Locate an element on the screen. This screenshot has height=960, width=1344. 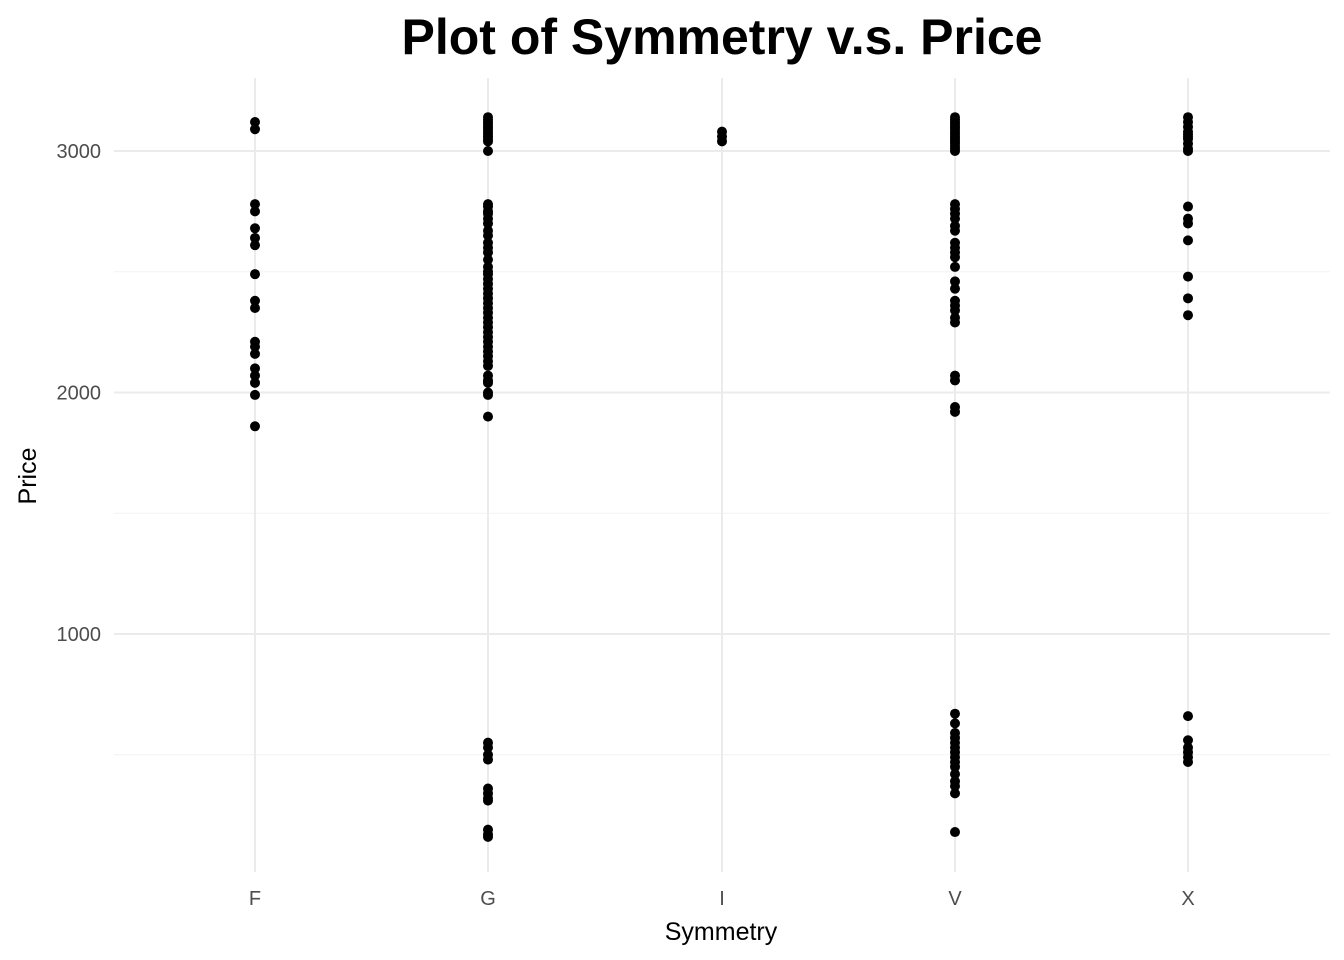
x-tick-label: G is located at coordinates (488, 899).